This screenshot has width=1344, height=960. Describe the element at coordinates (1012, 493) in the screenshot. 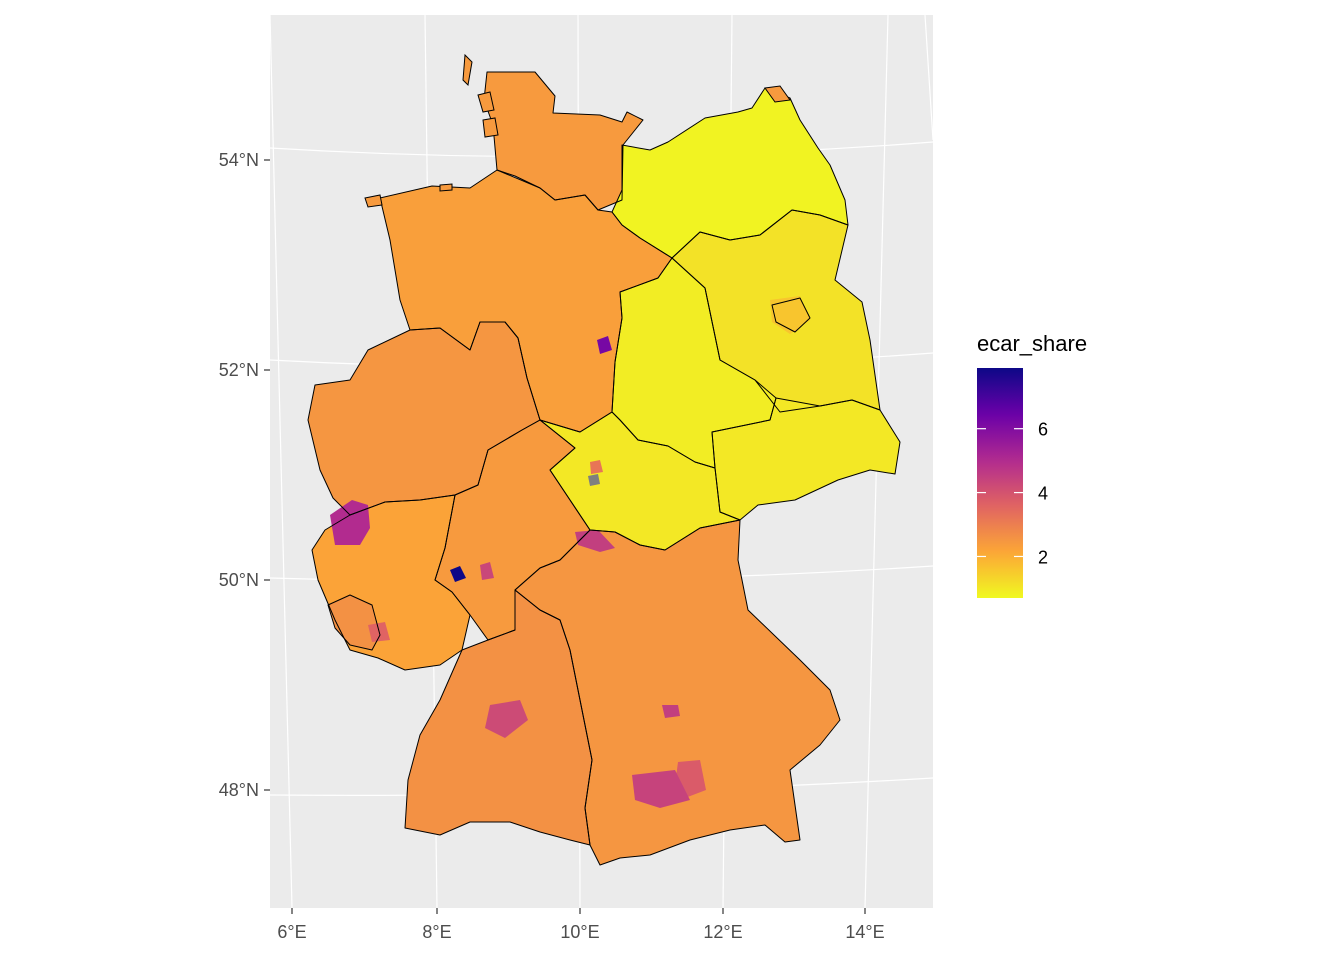

I see `legend-ticks: 2 4 6` at that location.